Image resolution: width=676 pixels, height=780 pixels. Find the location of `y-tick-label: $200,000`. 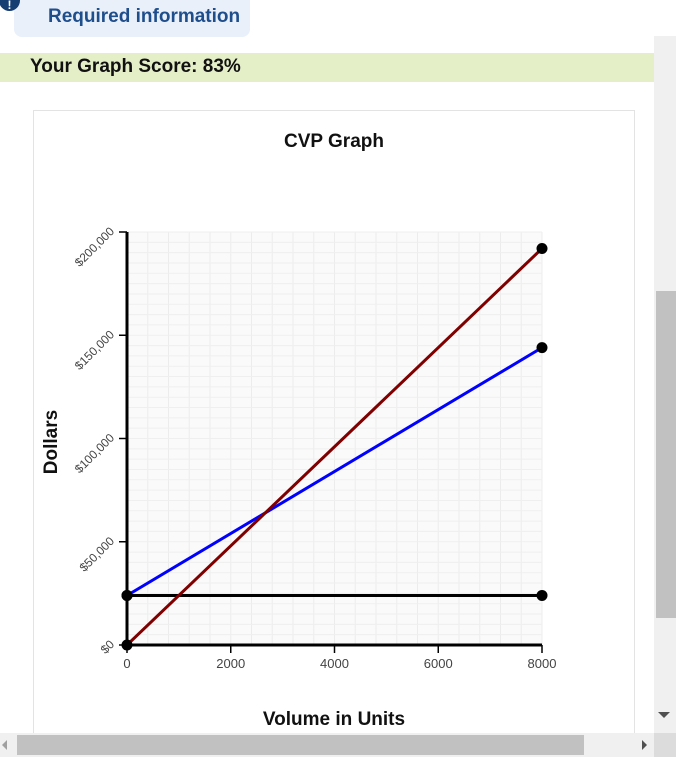

y-tick-label: $200,000 is located at coordinates (95, 247).